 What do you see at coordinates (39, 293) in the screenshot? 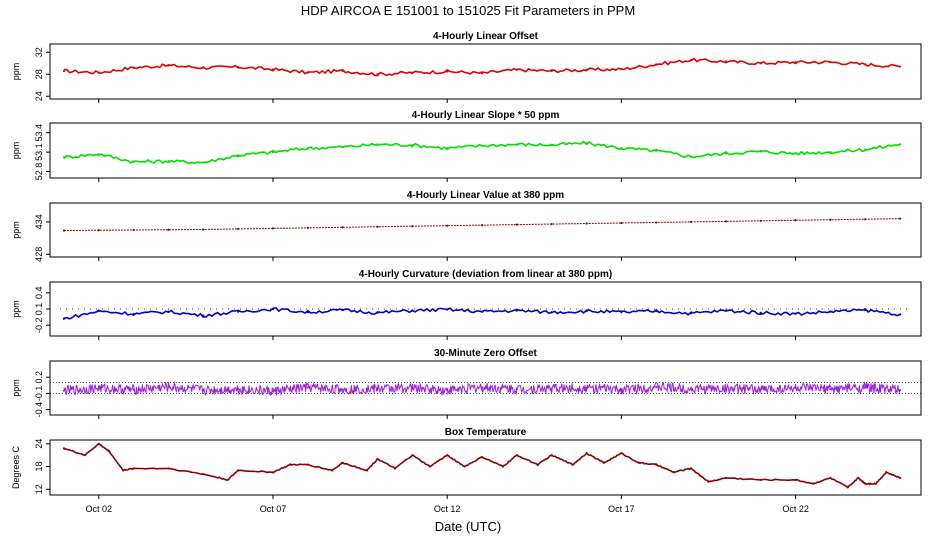
I see `y-tick-label: 0.4` at bounding box center [39, 293].